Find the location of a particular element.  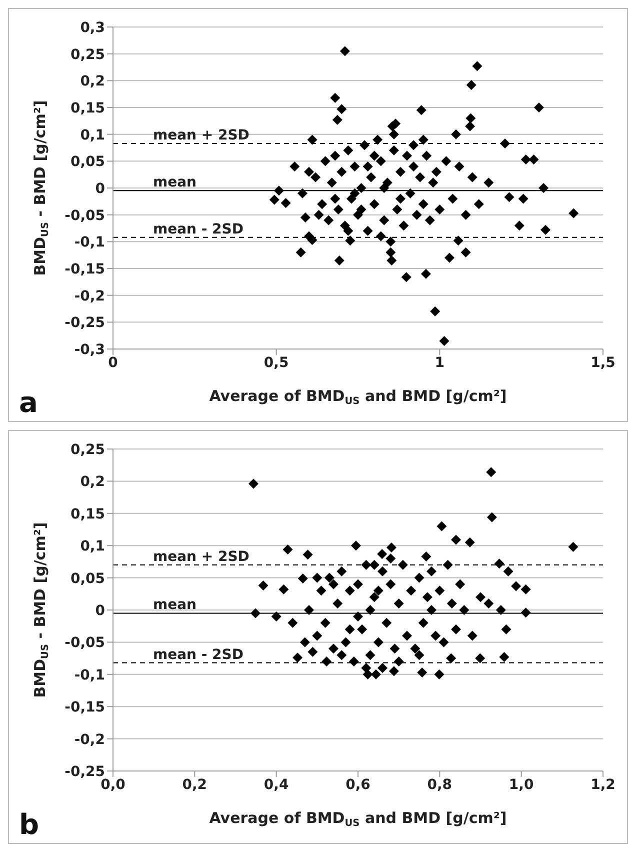

x-tick-label: 0,6 is located at coordinates (358, 784).